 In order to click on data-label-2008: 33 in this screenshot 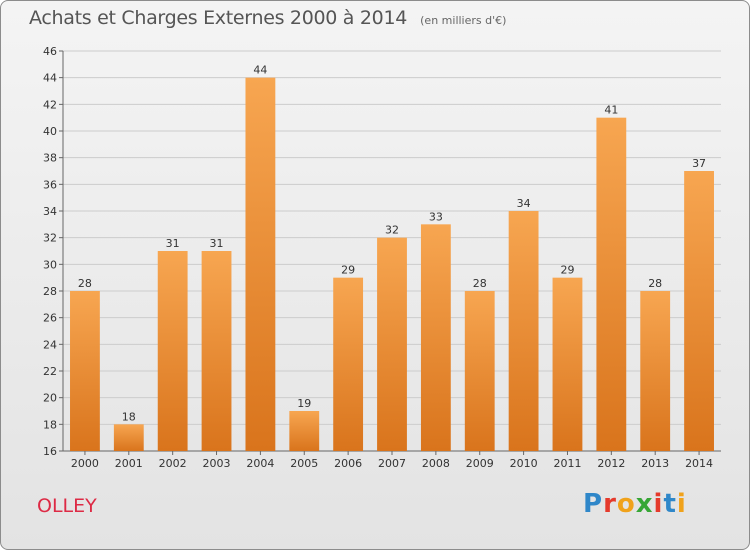, I will do `click(436, 216)`.